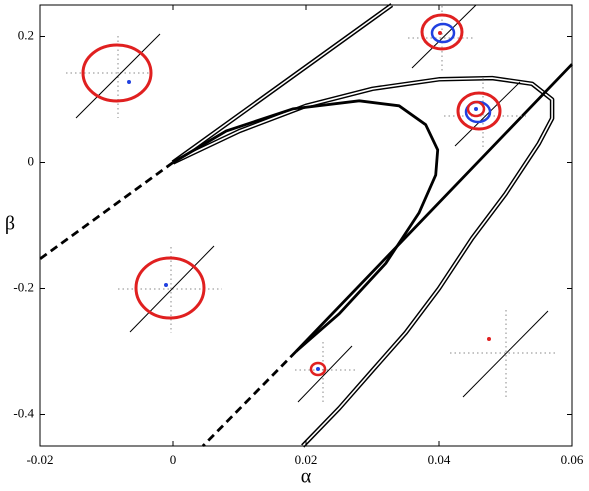  Describe the element at coordinates (306, 477) in the screenshot. I see `x-axis-label: α` at that location.